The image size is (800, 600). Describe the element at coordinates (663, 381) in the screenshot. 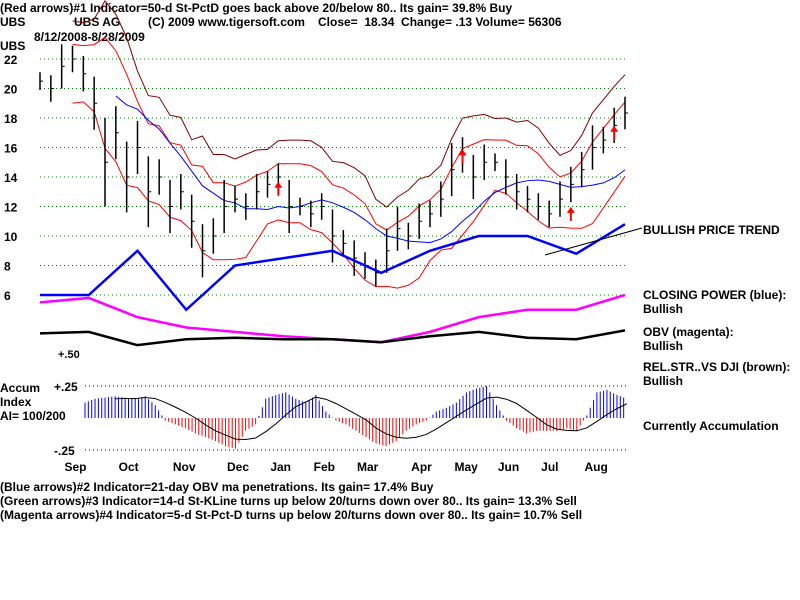

I see `relstr-value: Bullish` at that location.